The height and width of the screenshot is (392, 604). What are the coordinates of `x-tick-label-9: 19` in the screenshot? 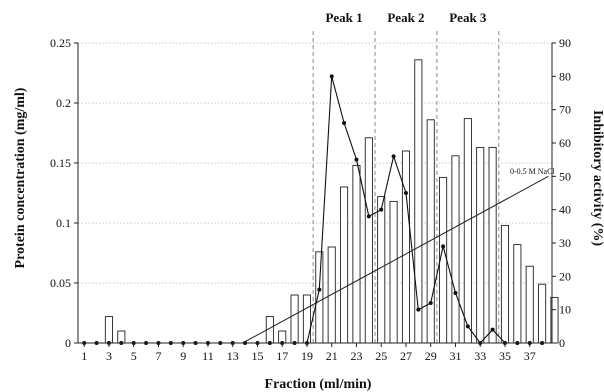 It's located at (307, 356).